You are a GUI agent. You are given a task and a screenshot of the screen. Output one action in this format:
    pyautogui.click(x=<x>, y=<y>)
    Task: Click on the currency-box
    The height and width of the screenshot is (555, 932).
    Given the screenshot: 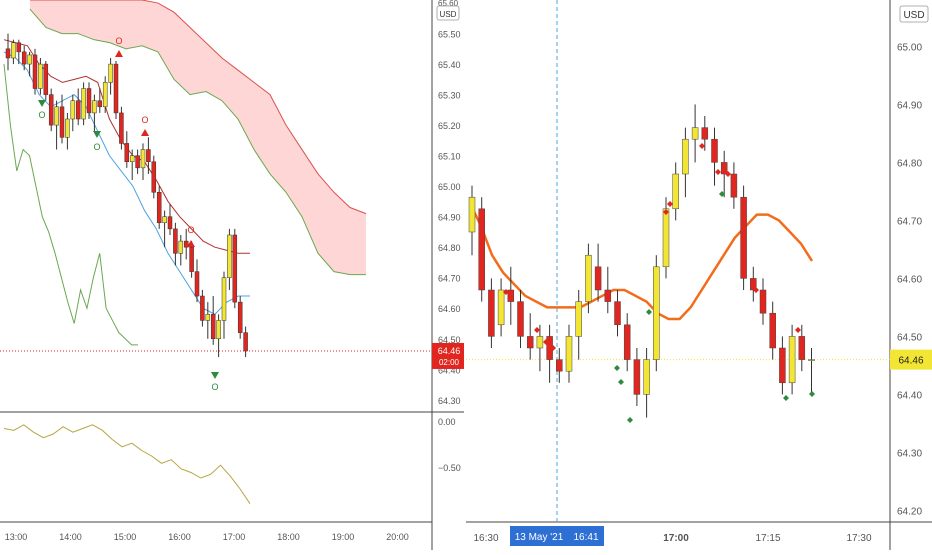 What is the action you would take?
    pyautogui.click(x=914, y=14)
    